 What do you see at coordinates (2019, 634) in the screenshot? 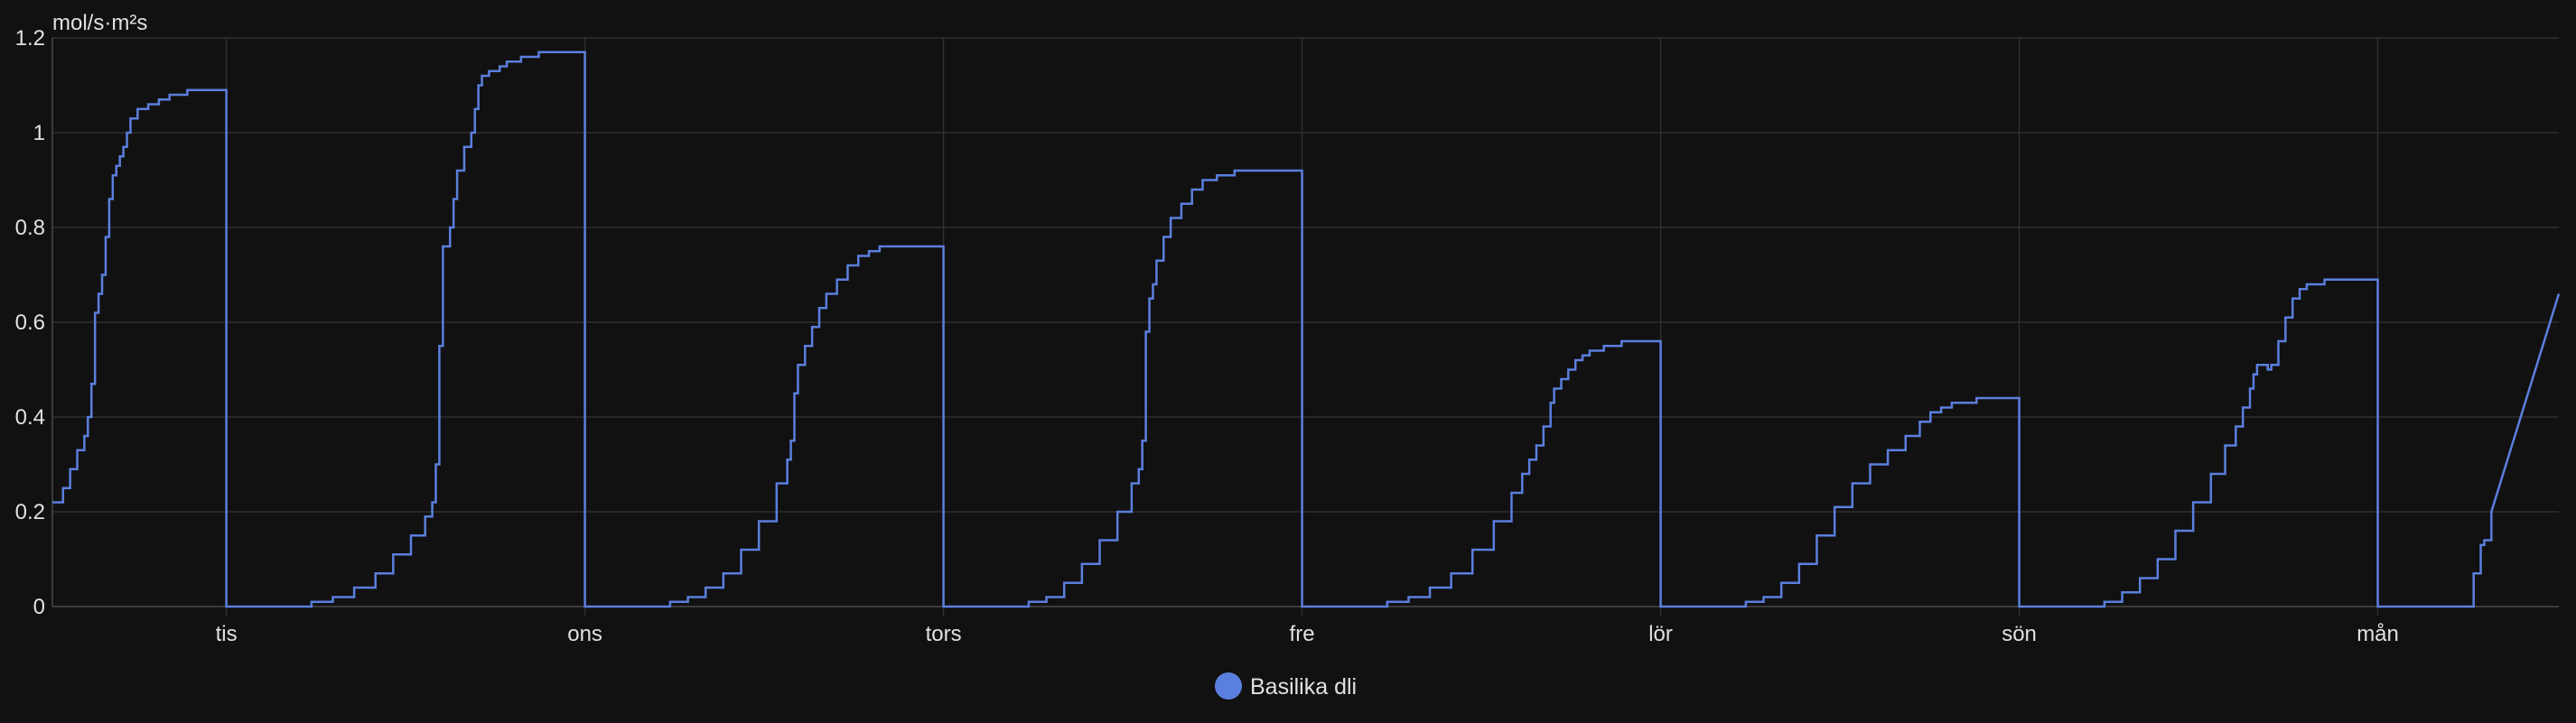
I see `x-tick-label: sön` at bounding box center [2019, 634].